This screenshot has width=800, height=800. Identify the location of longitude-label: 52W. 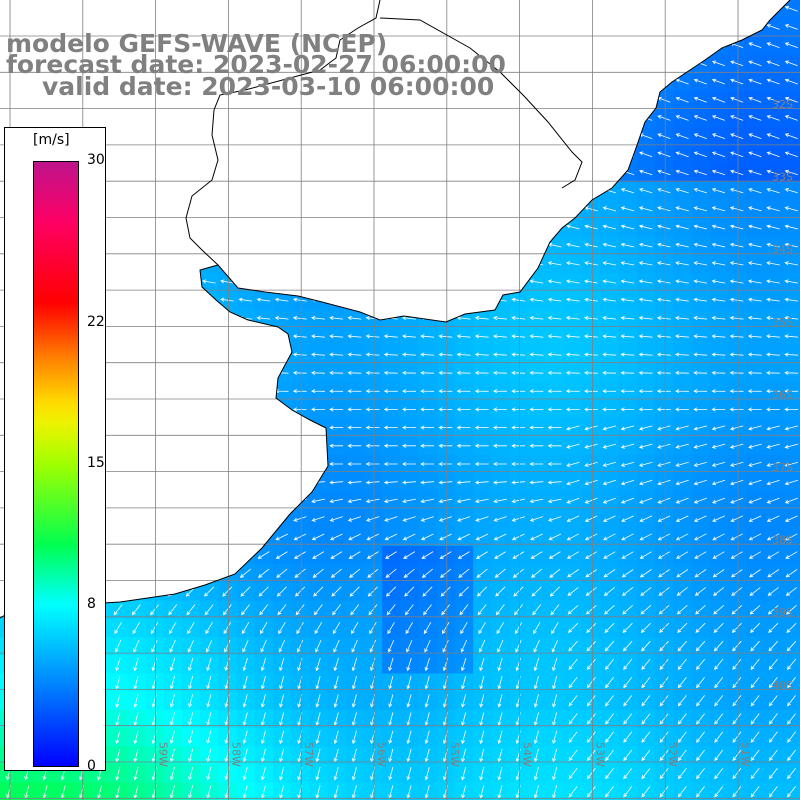
(672, 754).